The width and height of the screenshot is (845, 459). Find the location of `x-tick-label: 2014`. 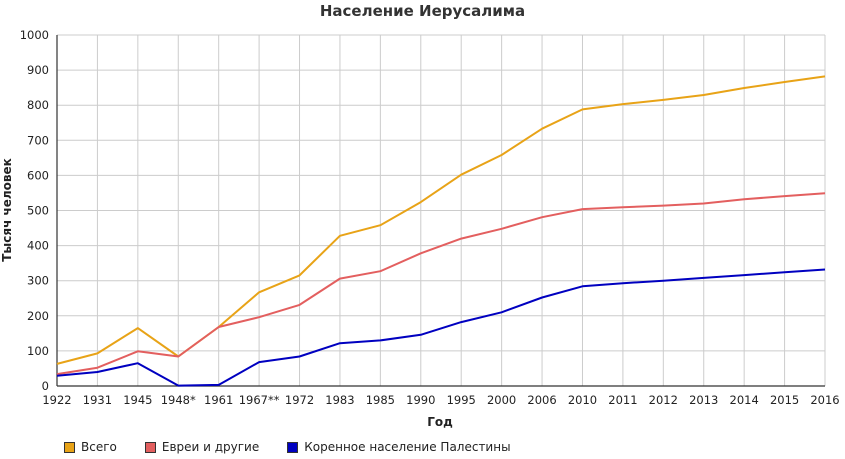

x-tick-label: 2014 is located at coordinates (744, 400).